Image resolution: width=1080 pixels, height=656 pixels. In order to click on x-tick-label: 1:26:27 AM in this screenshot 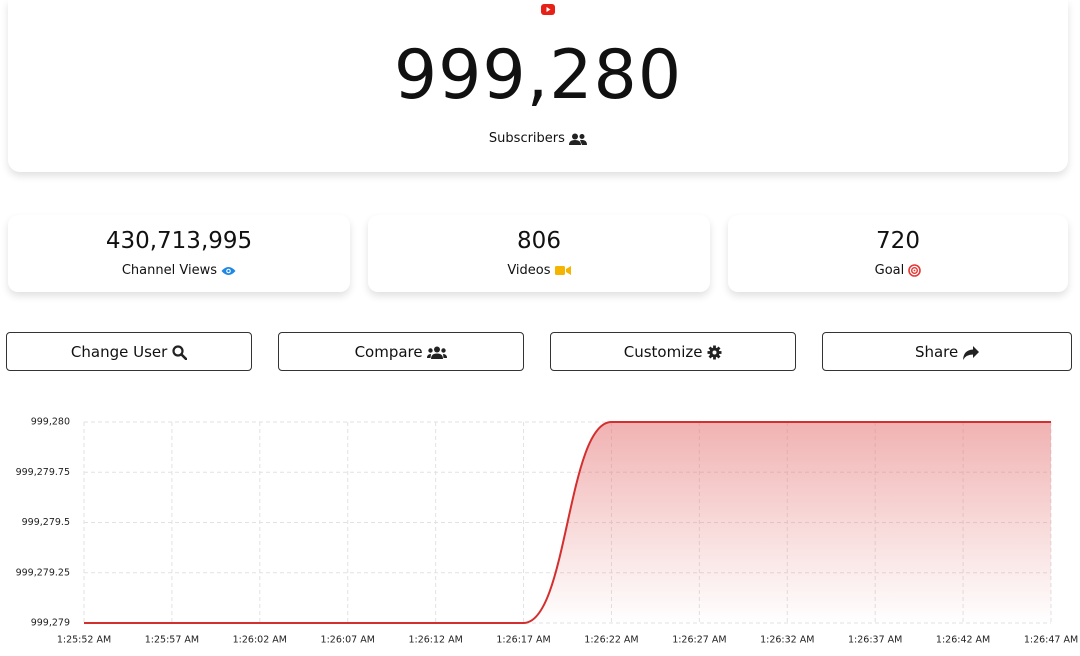, I will do `click(699, 640)`.